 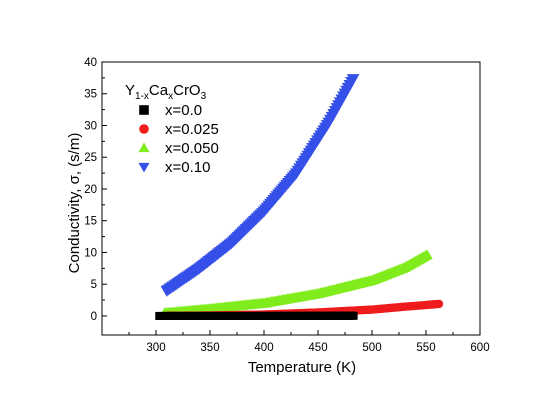 What do you see at coordinates (90, 126) in the screenshot?
I see `y-tick-label: 30` at bounding box center [90, 126].